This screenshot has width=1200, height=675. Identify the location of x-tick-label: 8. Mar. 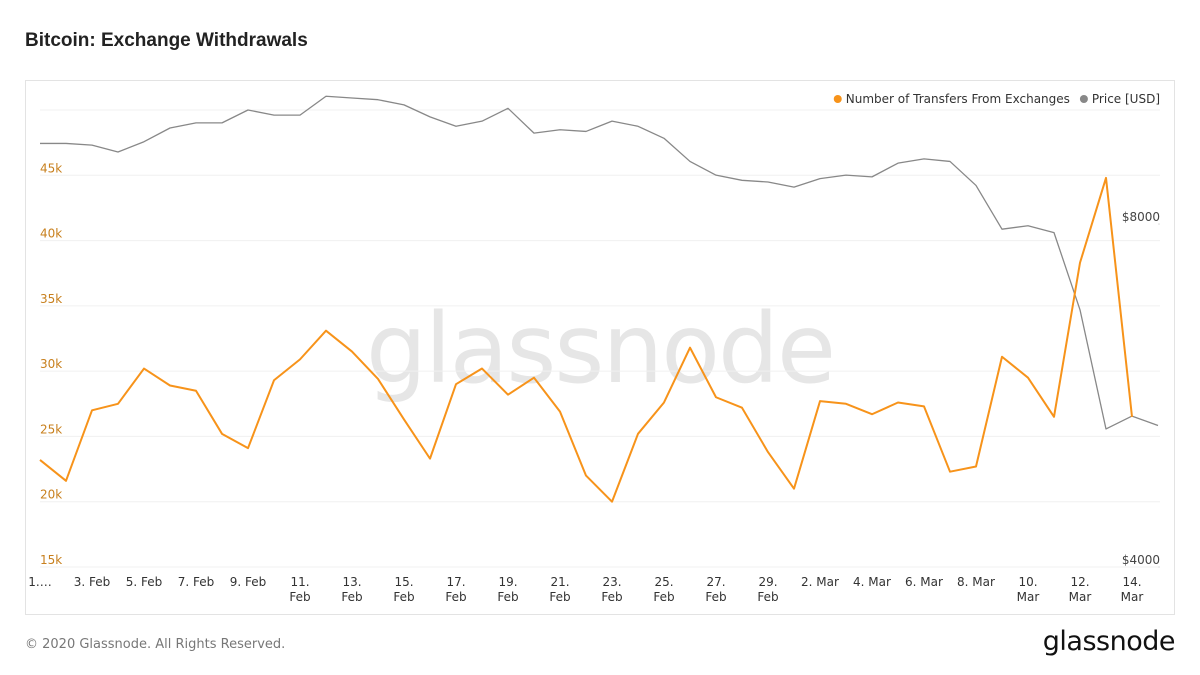
(976, 582).